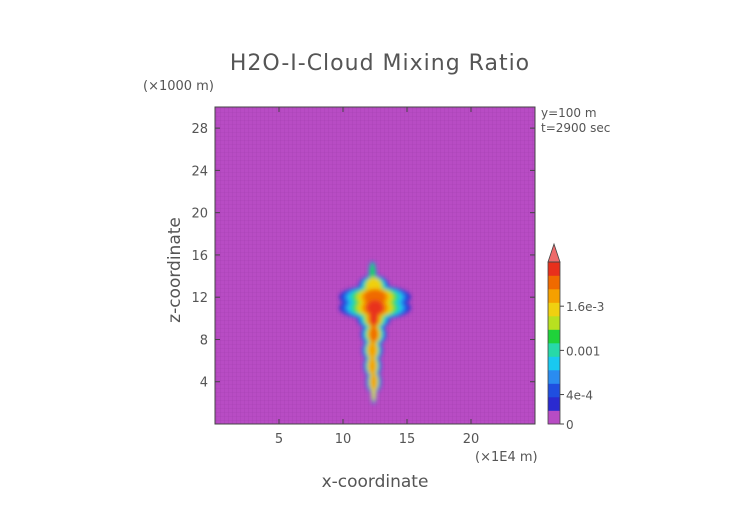  What do you see at coordinates (279, 439) in the screenshot?
I see `x-tick-label: 5` at bounding box center [279, 439].